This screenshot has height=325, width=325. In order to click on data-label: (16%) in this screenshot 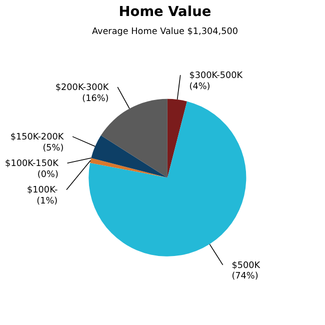, I will do `click(95, 99)`.